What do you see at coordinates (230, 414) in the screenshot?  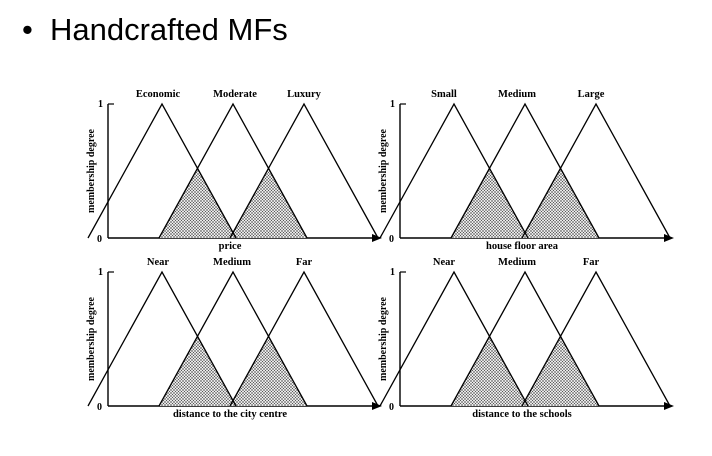 I see `x-axis-label: distance to the city centre` at bounding box center [230, 414].